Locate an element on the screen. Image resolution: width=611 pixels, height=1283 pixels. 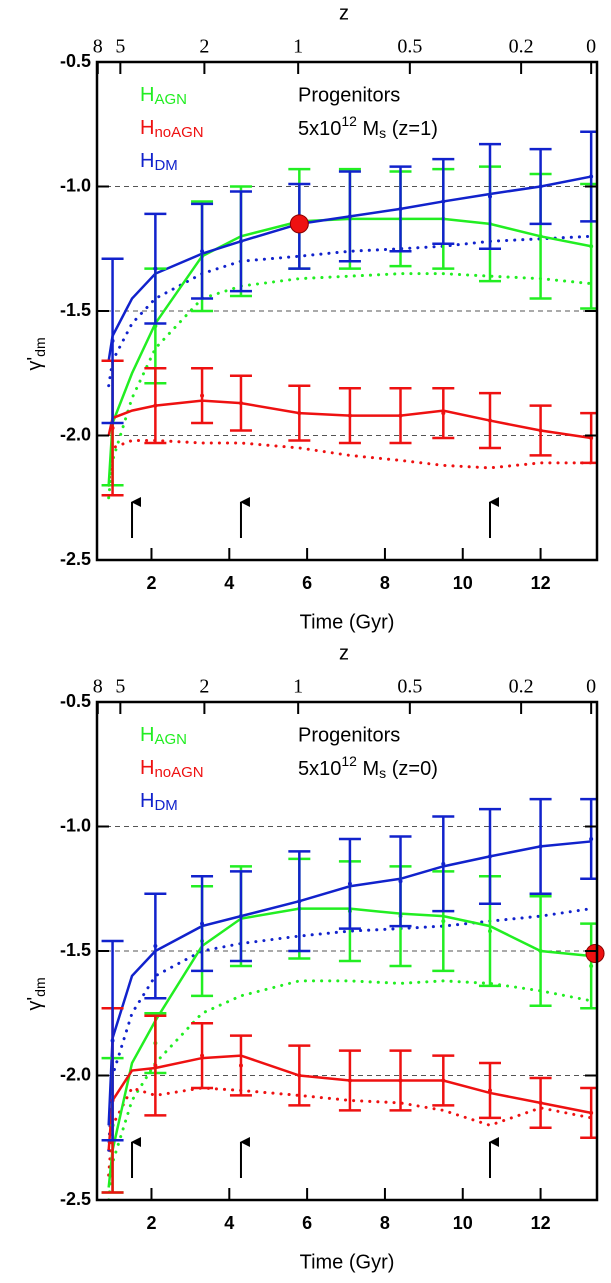
x2-tick-label: 0.5 is located at coordinates (409, 687).